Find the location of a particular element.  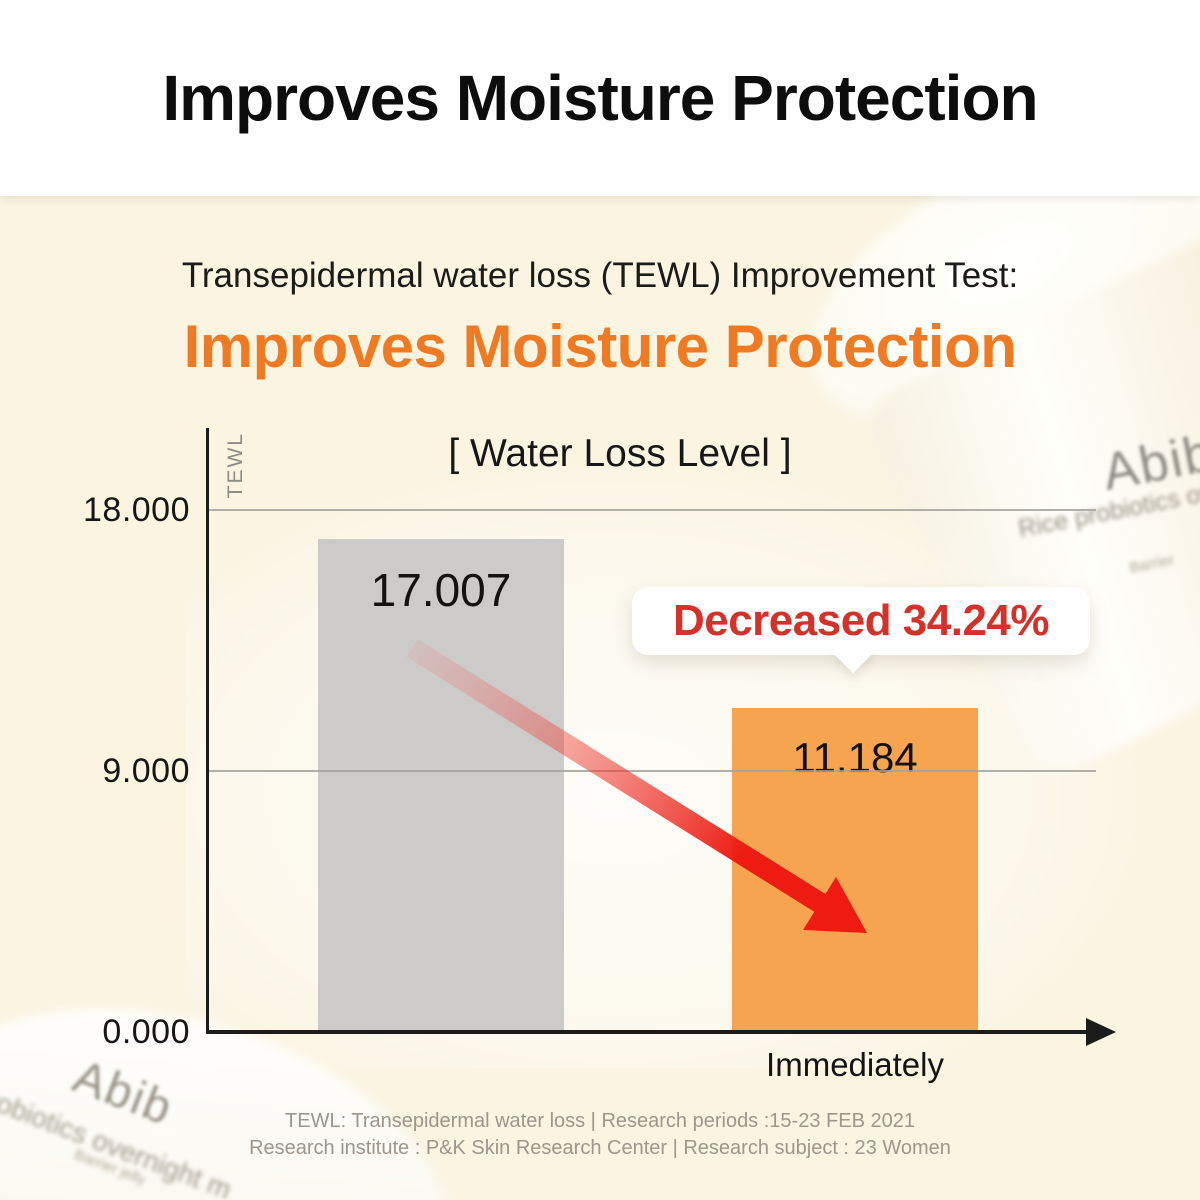

y-tick-0000: 0.000 is located at coordinates (146, 1032).